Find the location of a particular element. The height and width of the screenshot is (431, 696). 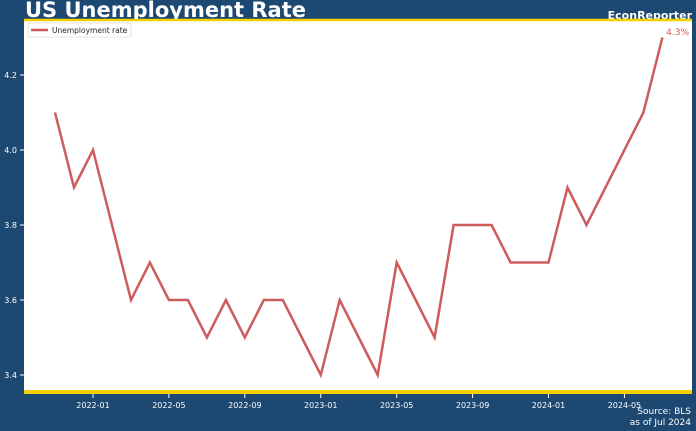

y-tick-label: 3.4 is located at coordinates (10, 375).